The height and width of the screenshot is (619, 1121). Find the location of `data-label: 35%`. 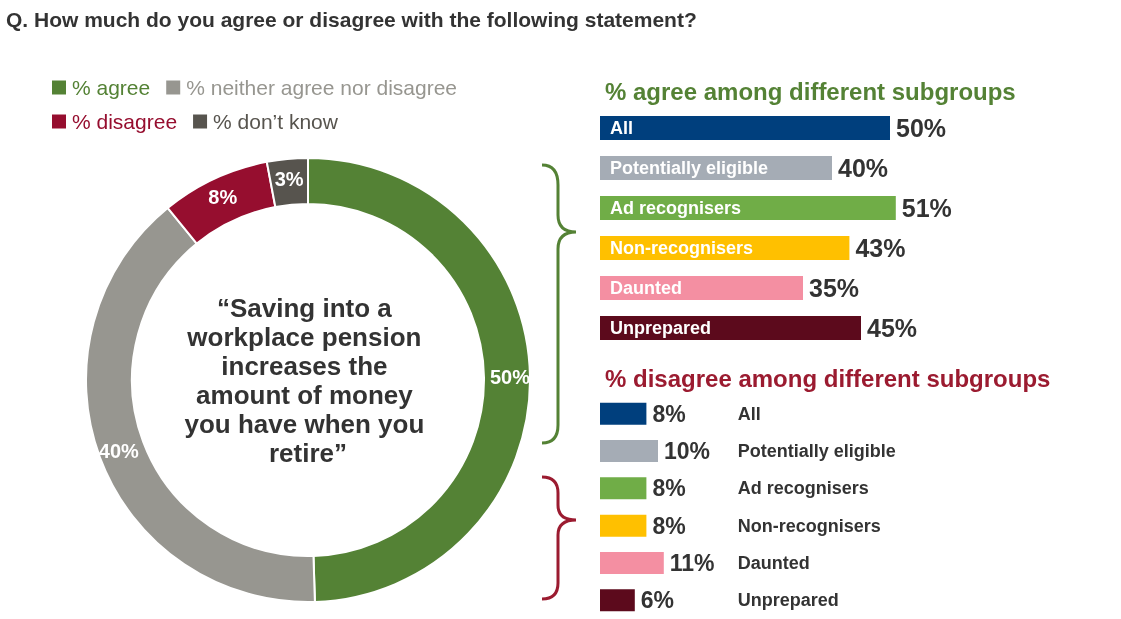

data-label: 35% is located at coordinates (834, 288).